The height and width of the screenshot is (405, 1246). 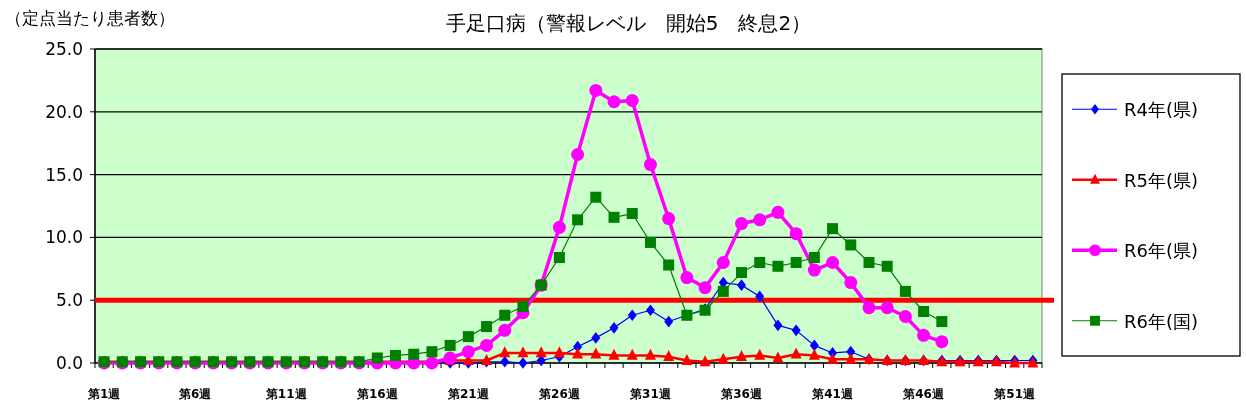 I want to click on x-tick-label: 第26週, so click(x=559, y=394).